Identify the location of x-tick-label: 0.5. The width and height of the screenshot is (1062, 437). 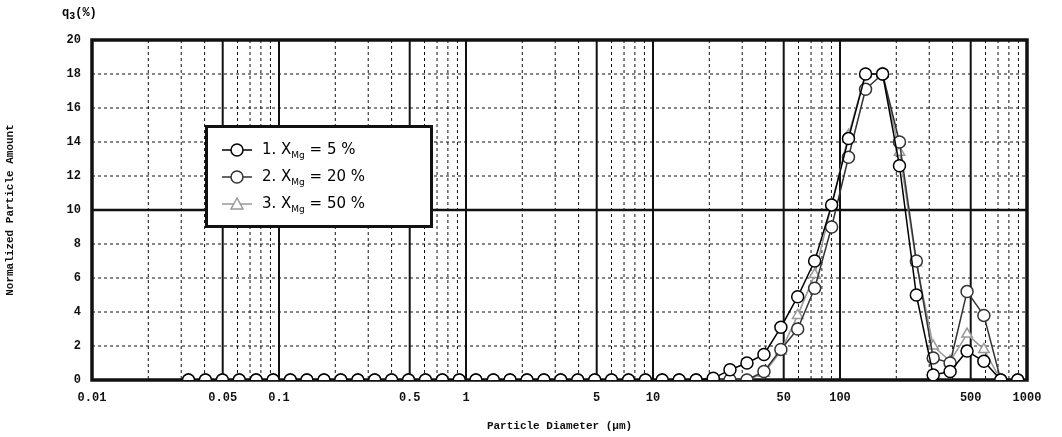
(409, 398).